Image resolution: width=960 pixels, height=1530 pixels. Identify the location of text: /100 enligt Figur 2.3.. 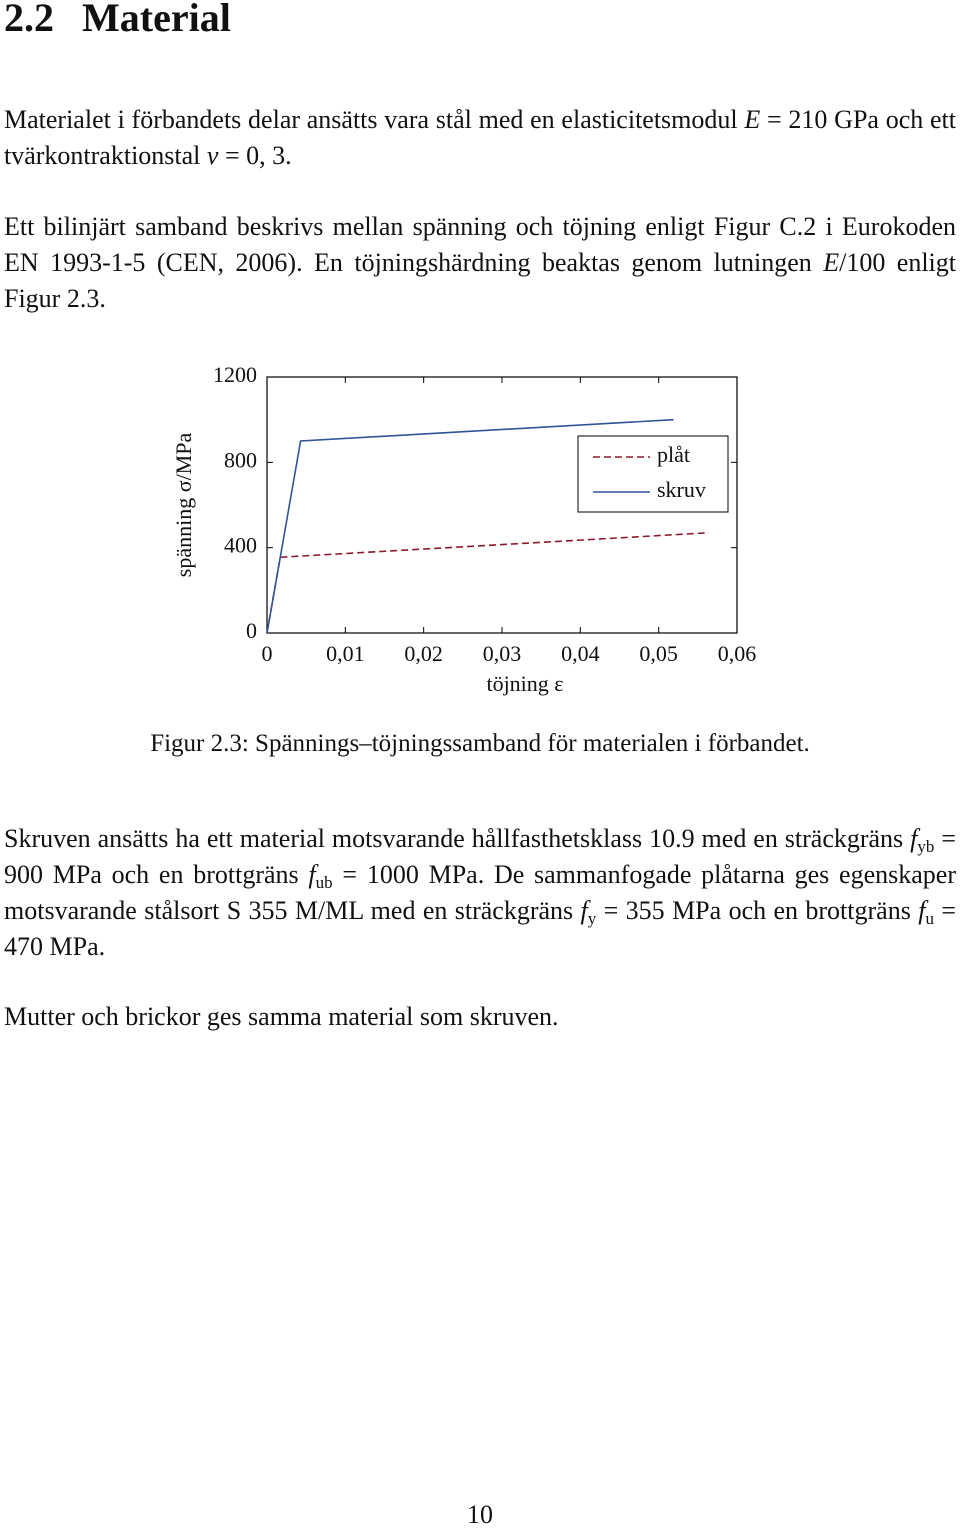
(480, 280).